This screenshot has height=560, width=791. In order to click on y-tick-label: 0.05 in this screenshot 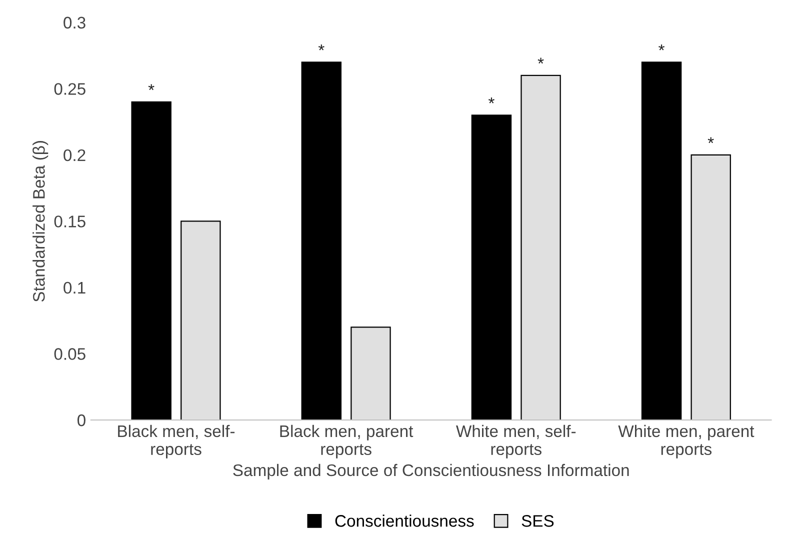, I will do `click(70, 354)`.